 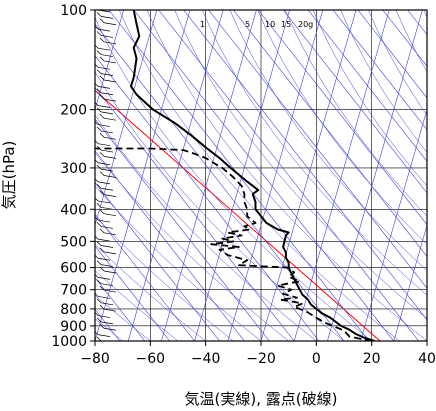 I want to click on x-tick-label: −20, so click(x=261, y=359).